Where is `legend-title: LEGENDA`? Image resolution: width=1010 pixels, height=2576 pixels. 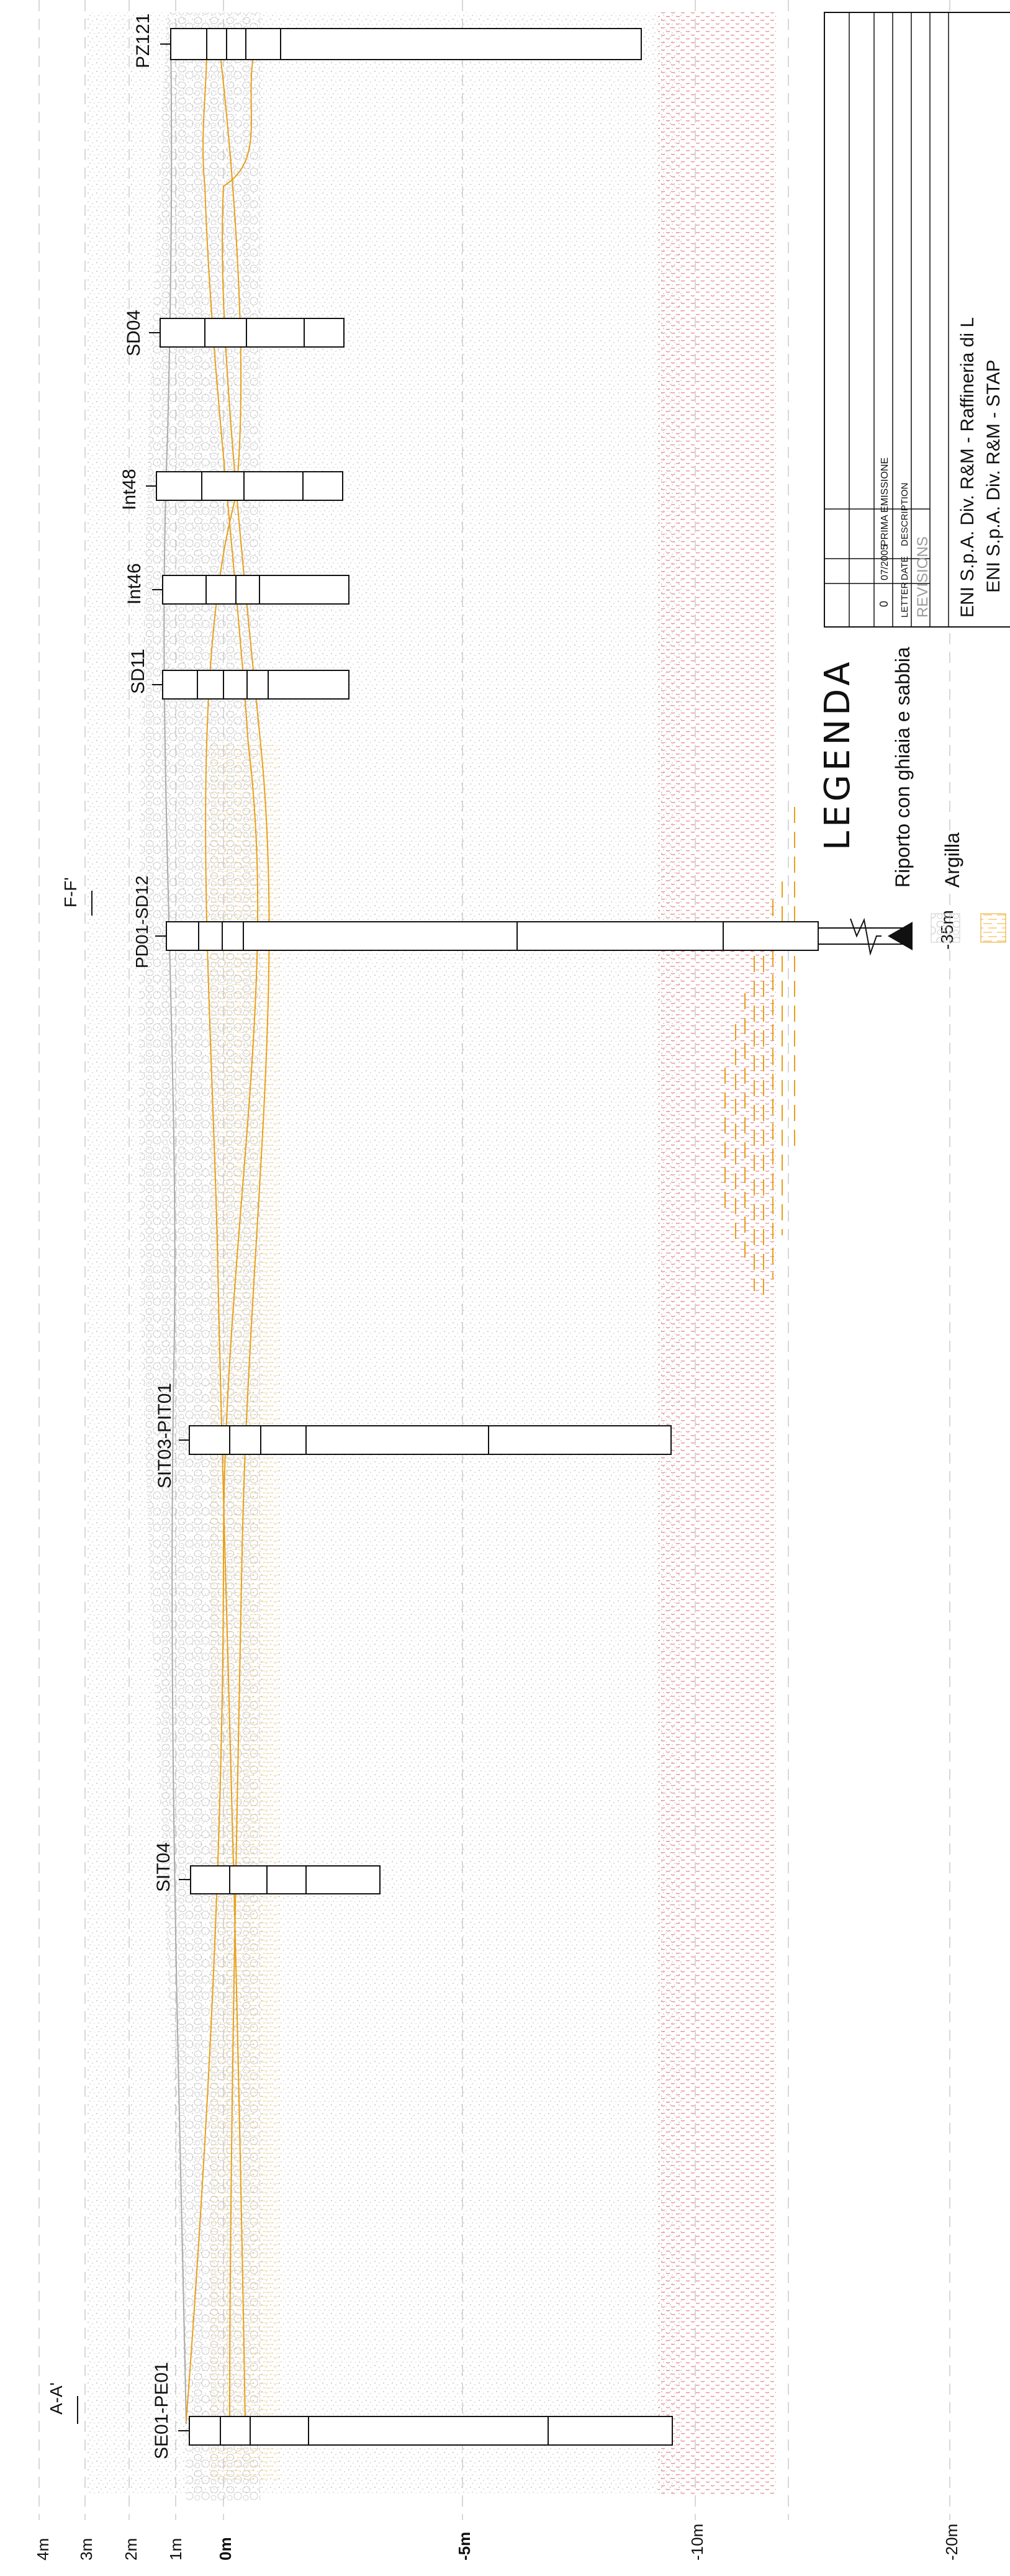
legend-title: LEGENDA is located at coordinates (838, 754).